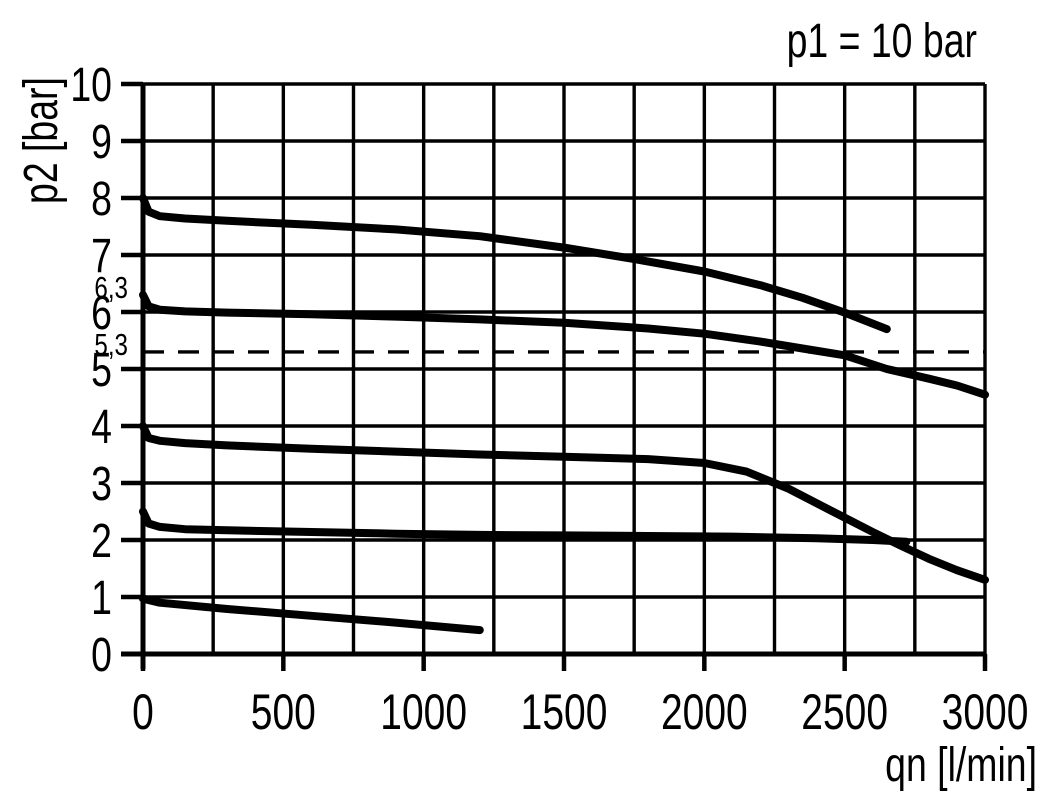  What do you see at coordinates (101, 485) in the screenshot?
I see `y-axis-tick-label: 3` at bounding box center [101, 485].